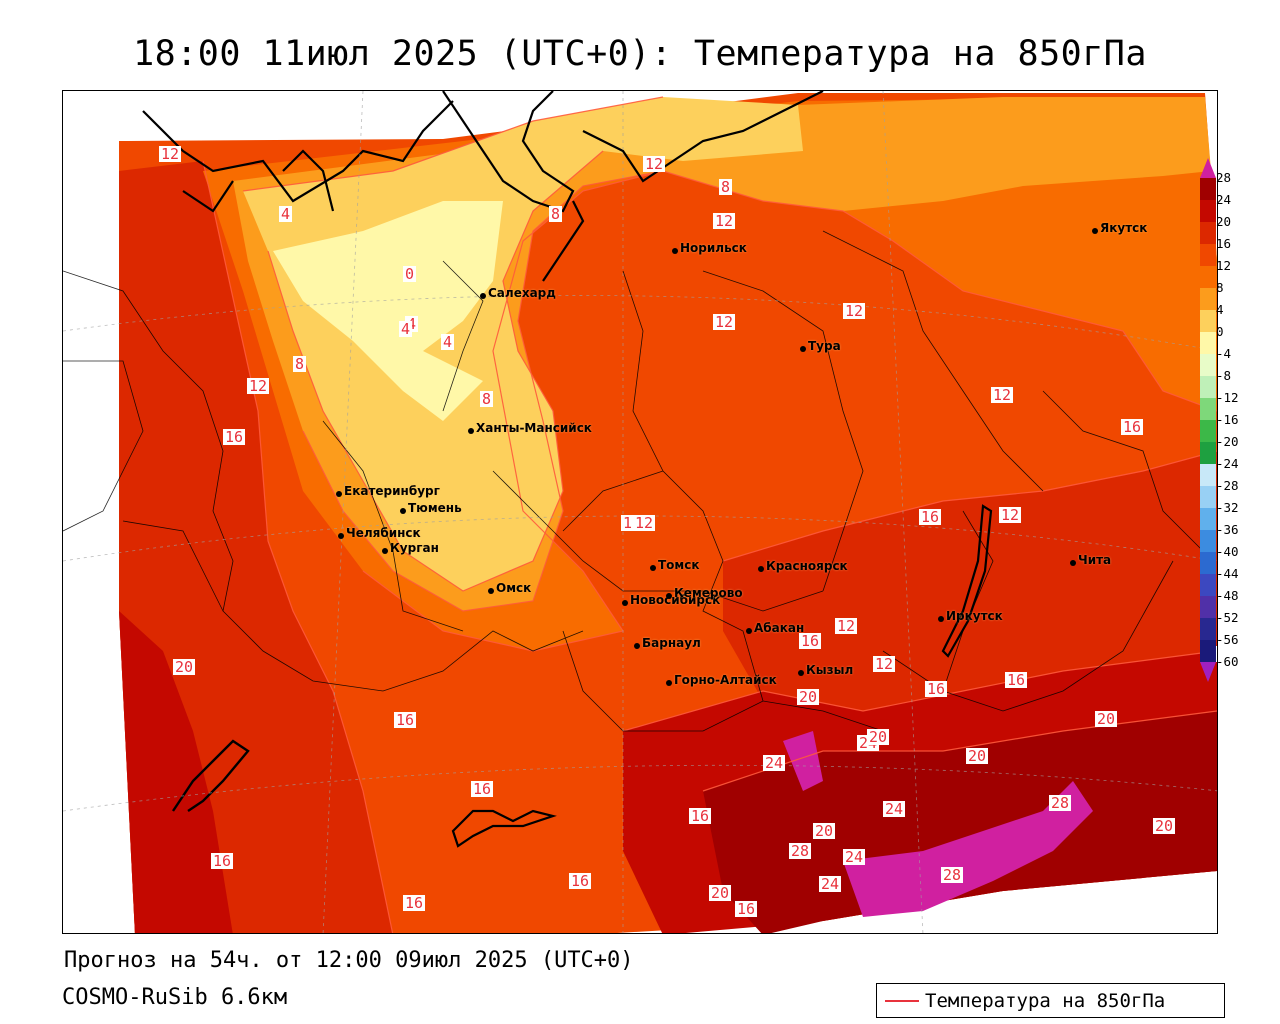  I want to click on city-label: Екатеринбург, so click(392, 491).